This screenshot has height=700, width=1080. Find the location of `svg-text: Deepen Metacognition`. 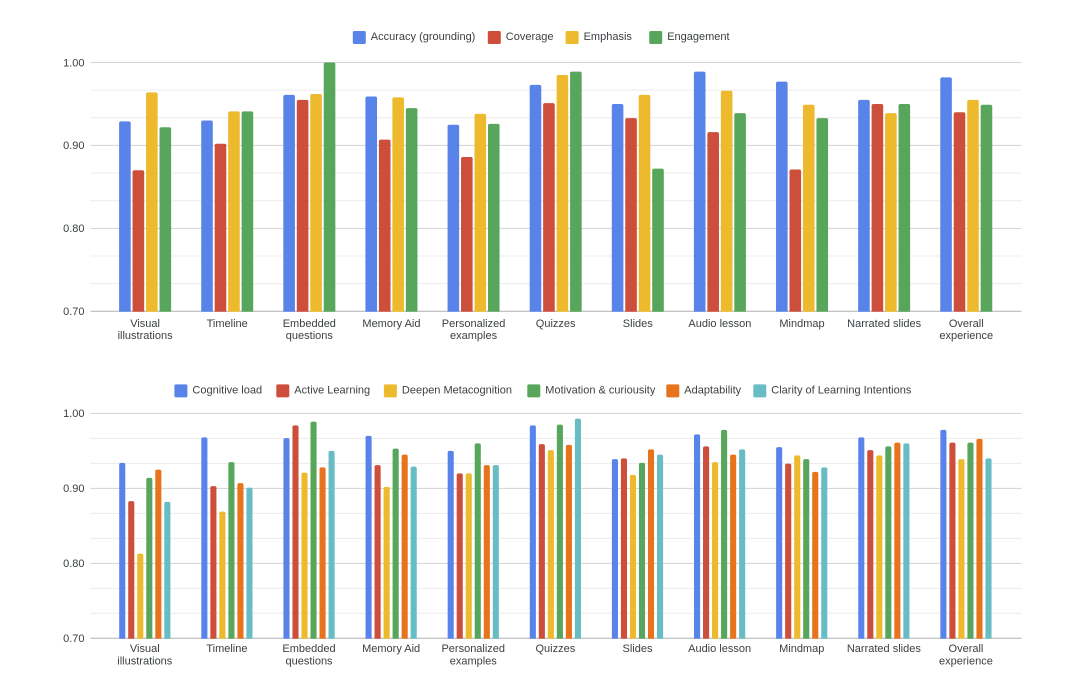

svg-text: Deepen Metacognition is located at coordinates (457, 391).